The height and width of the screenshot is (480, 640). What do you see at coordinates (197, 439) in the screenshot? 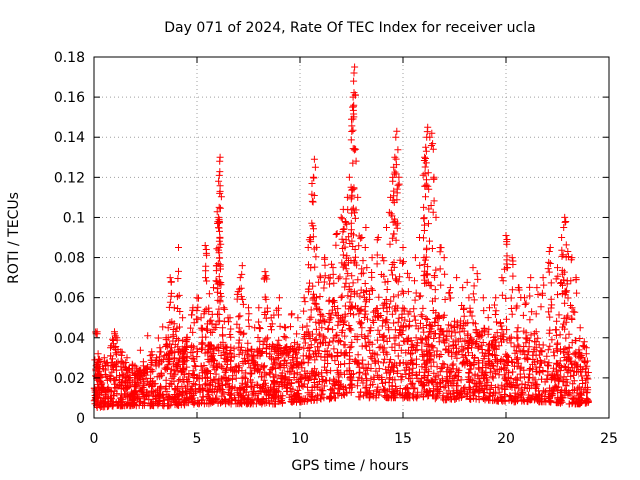
I see `x-tick-label: 5` at bounding box center [197, 439].